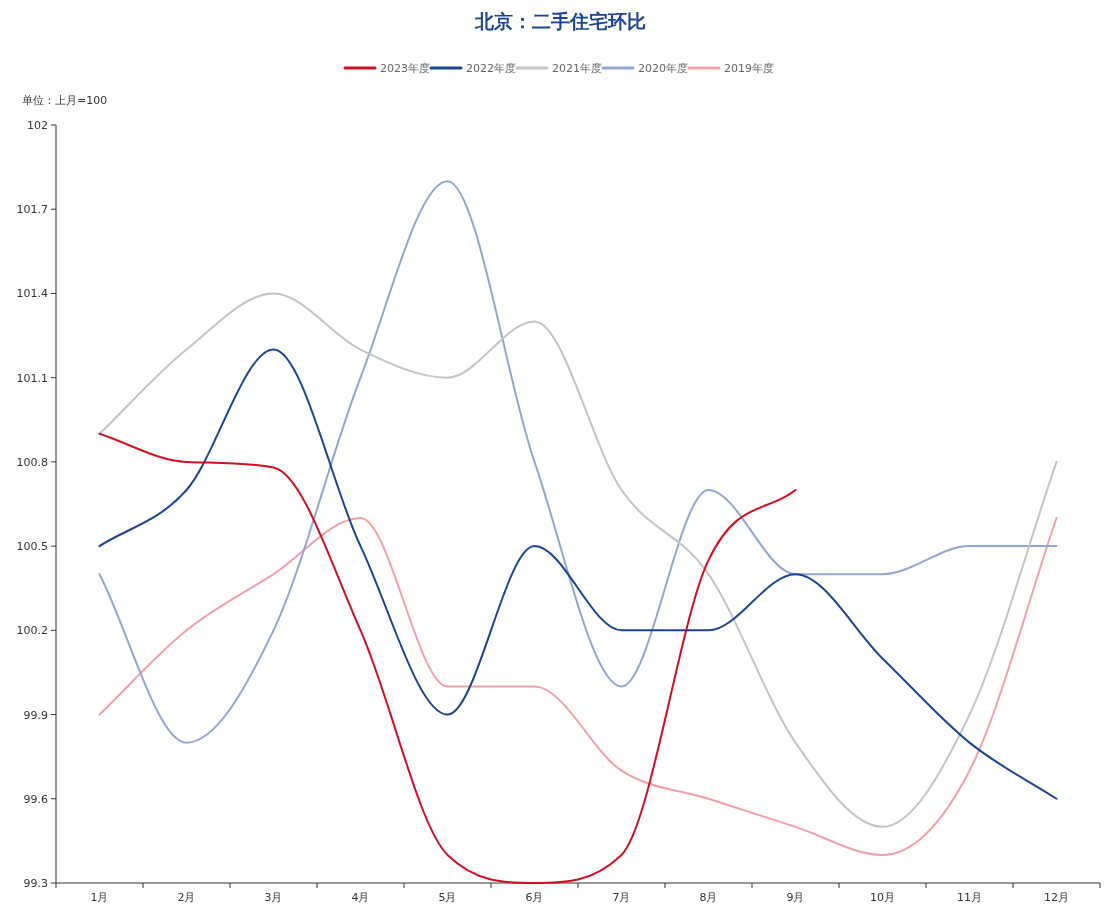 The width and height of the screenshot is (1120, 908). Describe the element at coordinates (35, 715) in the screenshot. I see `y-tick-label: 99.9` at that location.